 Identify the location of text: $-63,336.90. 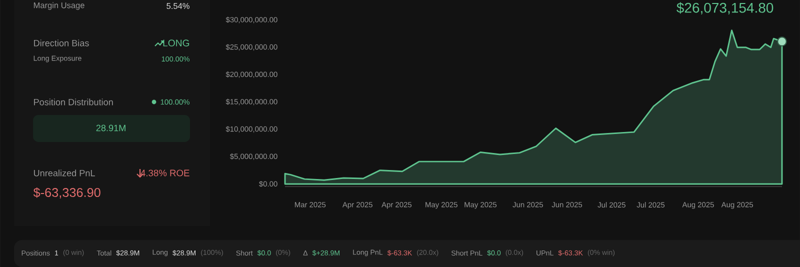
(66, 192).